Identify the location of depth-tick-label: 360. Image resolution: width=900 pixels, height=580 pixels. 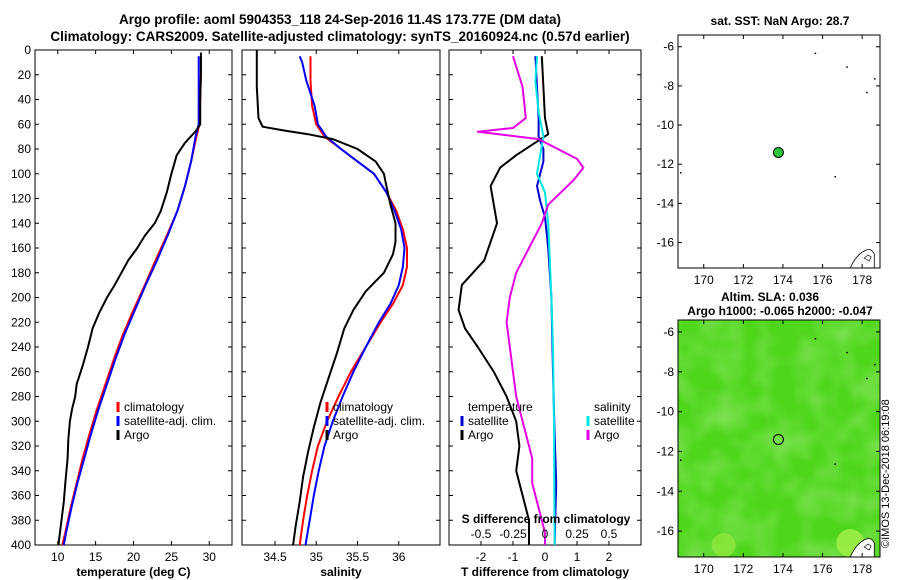
(21, 496).